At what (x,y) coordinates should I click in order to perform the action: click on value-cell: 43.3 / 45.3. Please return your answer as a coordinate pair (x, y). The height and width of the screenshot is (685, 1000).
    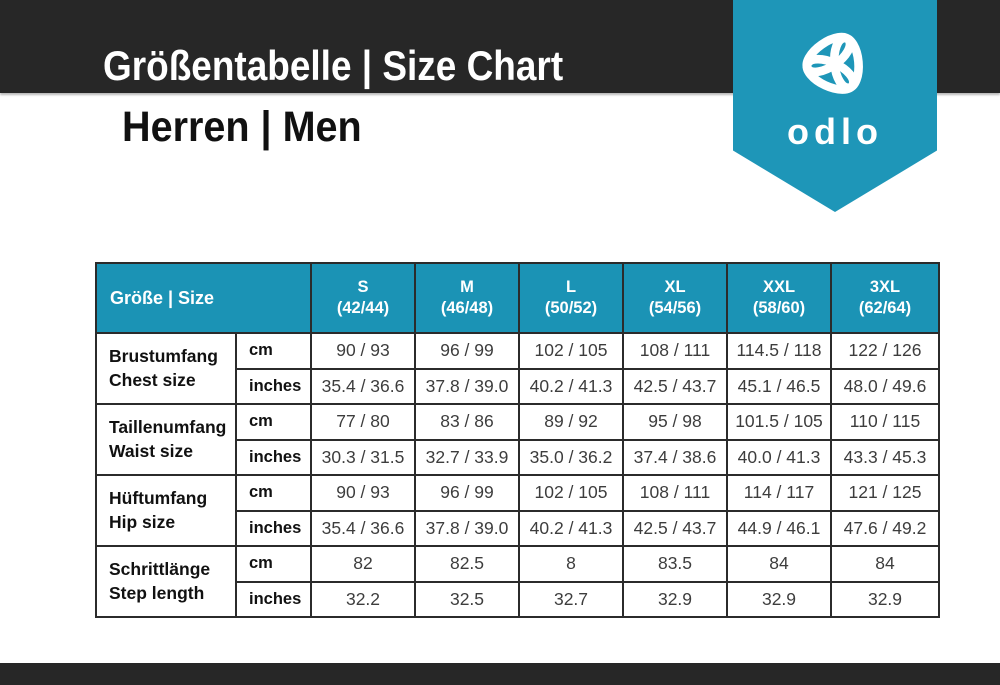
    Looking at the image, I should click on (885, 457).